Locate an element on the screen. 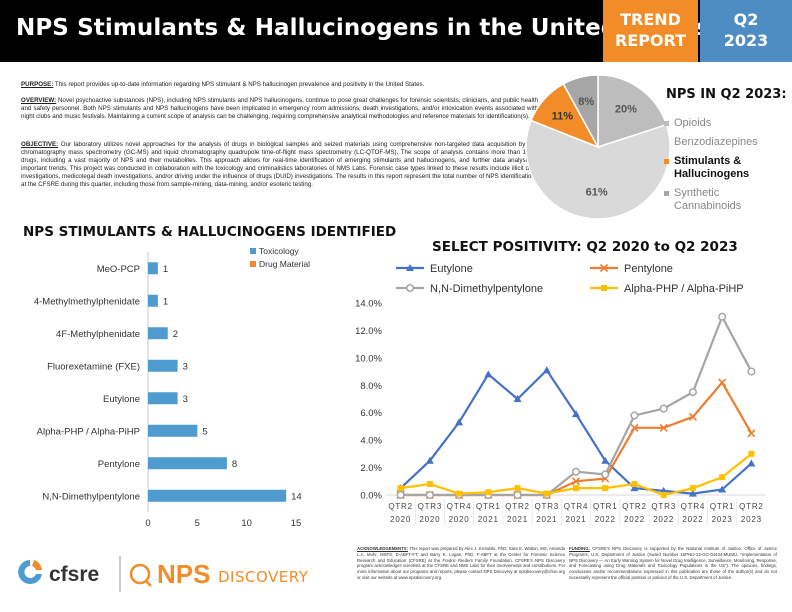 This screenshot has height=612, width=792. logos-svg: cfsre NPS DISCOVERY is located at coordinates (163, 574).